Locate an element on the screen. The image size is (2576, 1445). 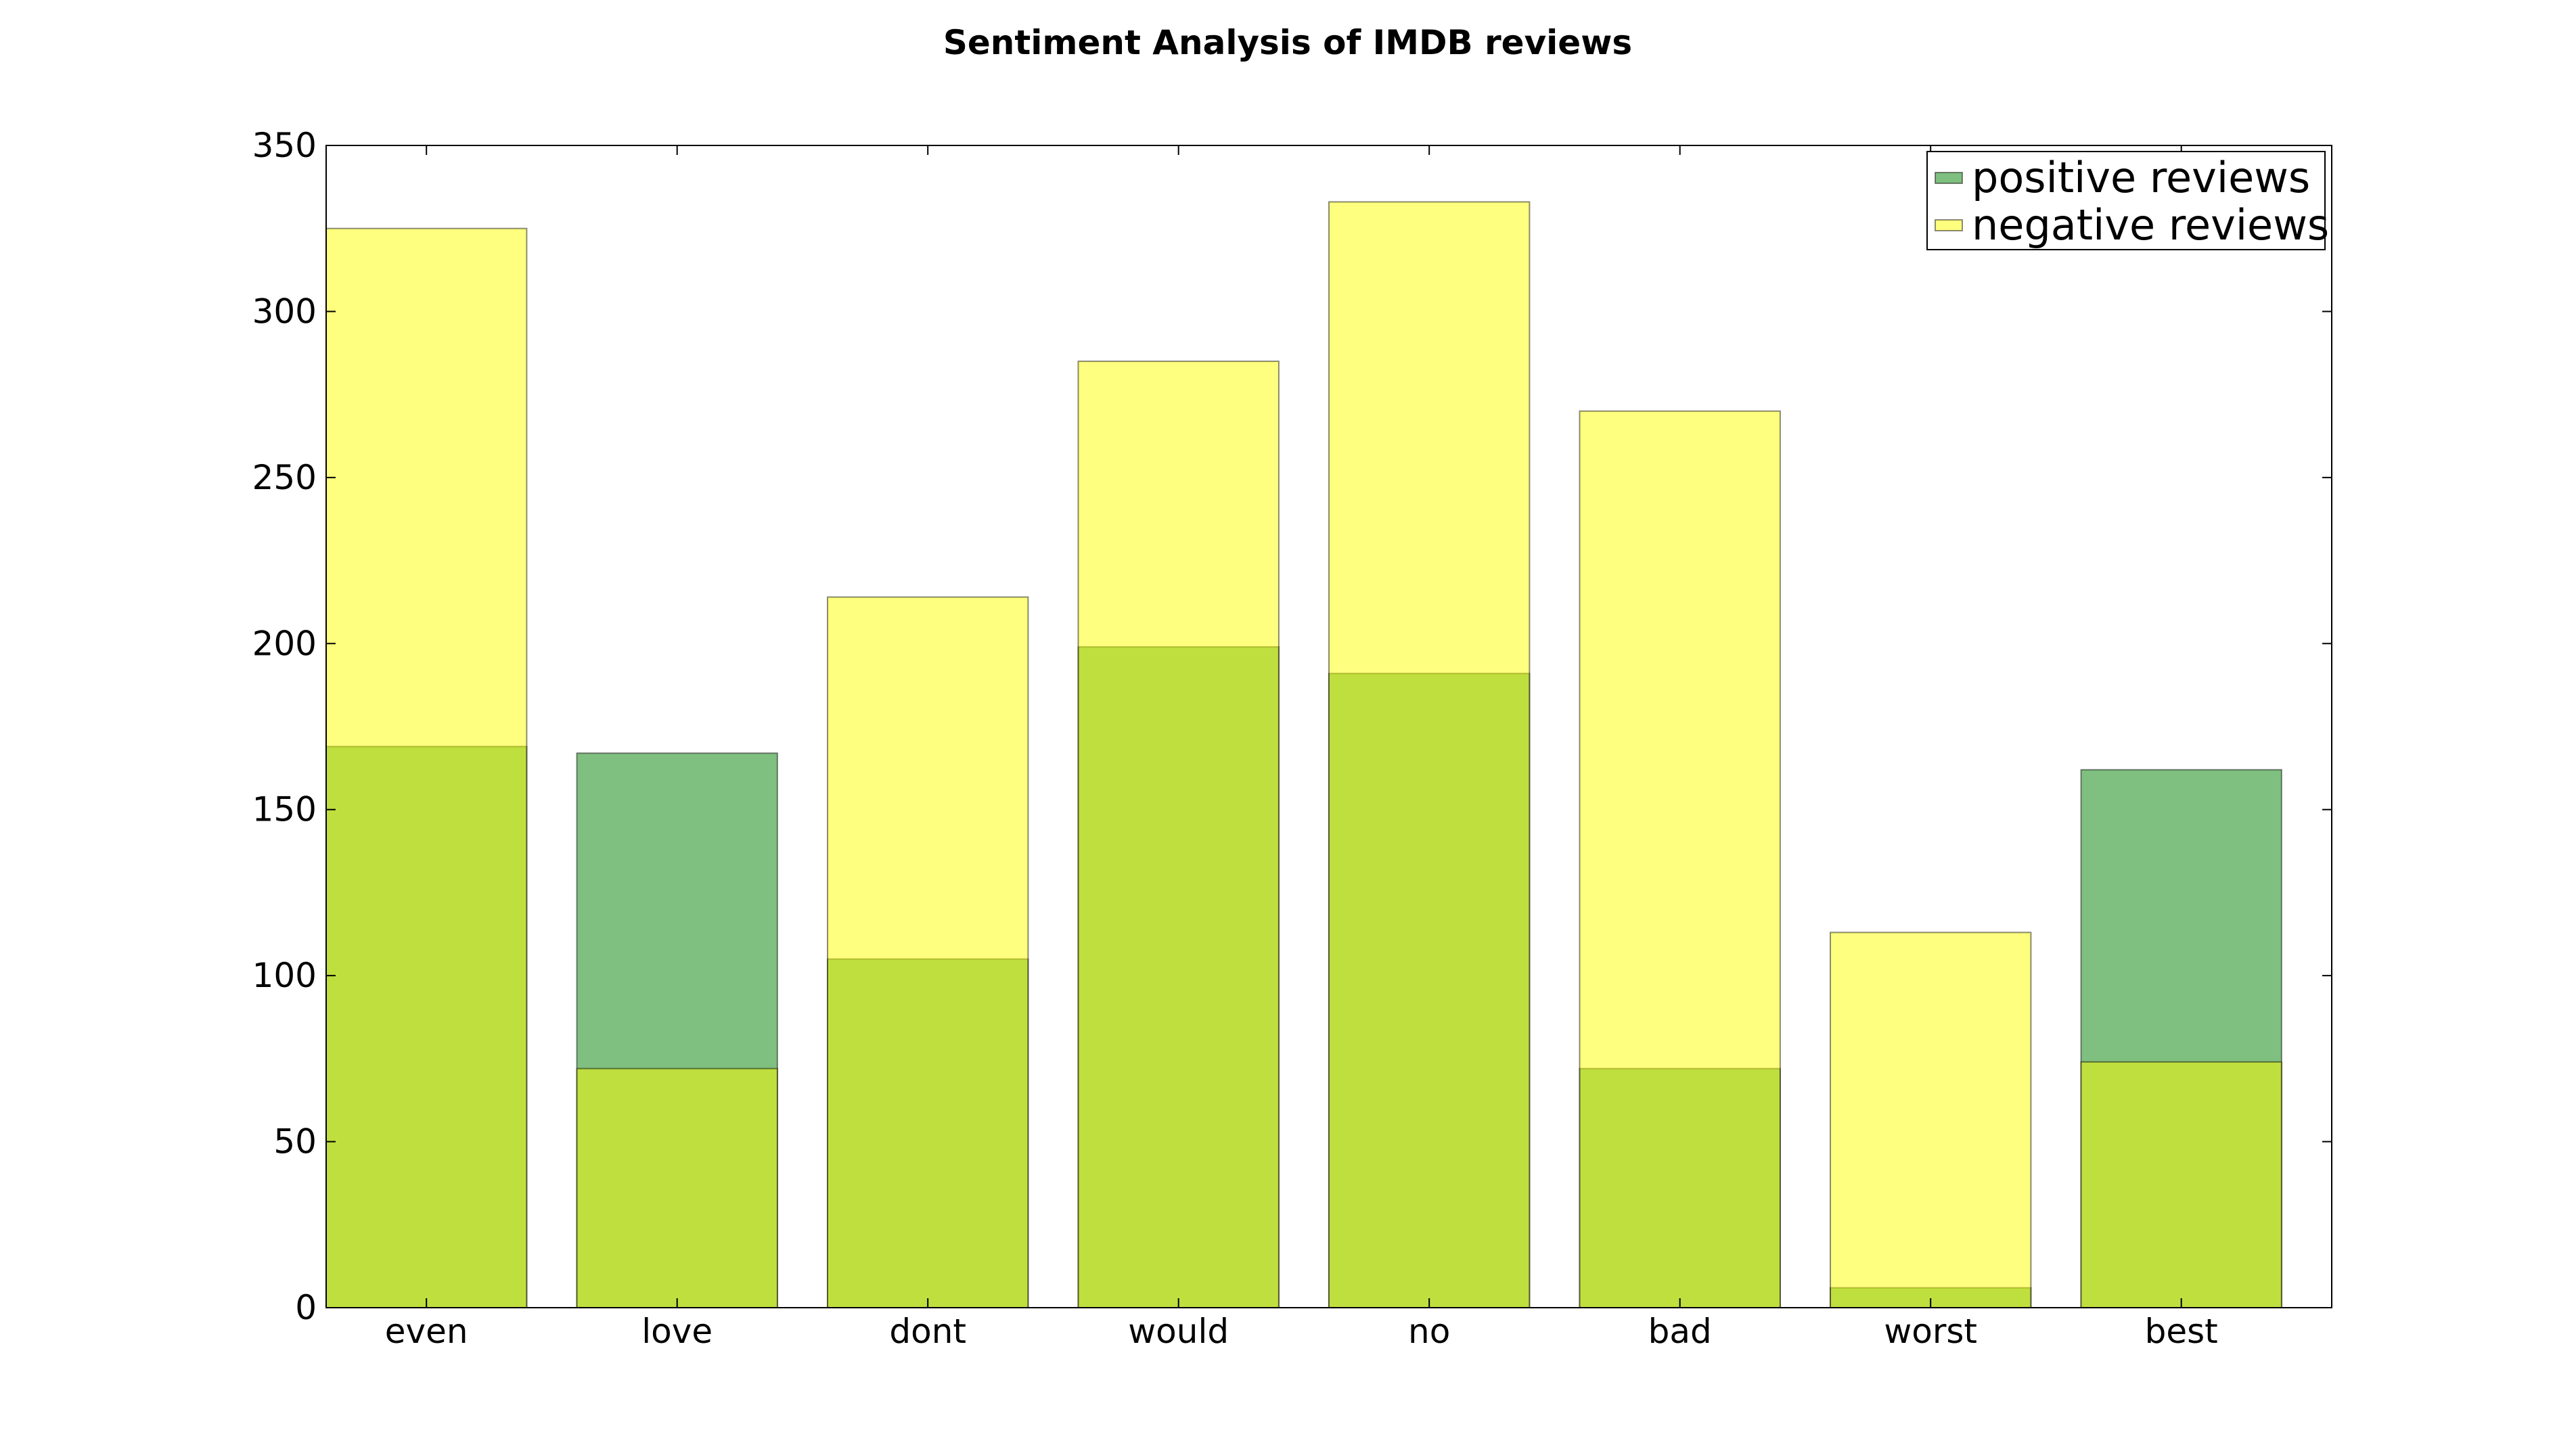
y-tick-label: 350 is located at coordinates (284, 145).